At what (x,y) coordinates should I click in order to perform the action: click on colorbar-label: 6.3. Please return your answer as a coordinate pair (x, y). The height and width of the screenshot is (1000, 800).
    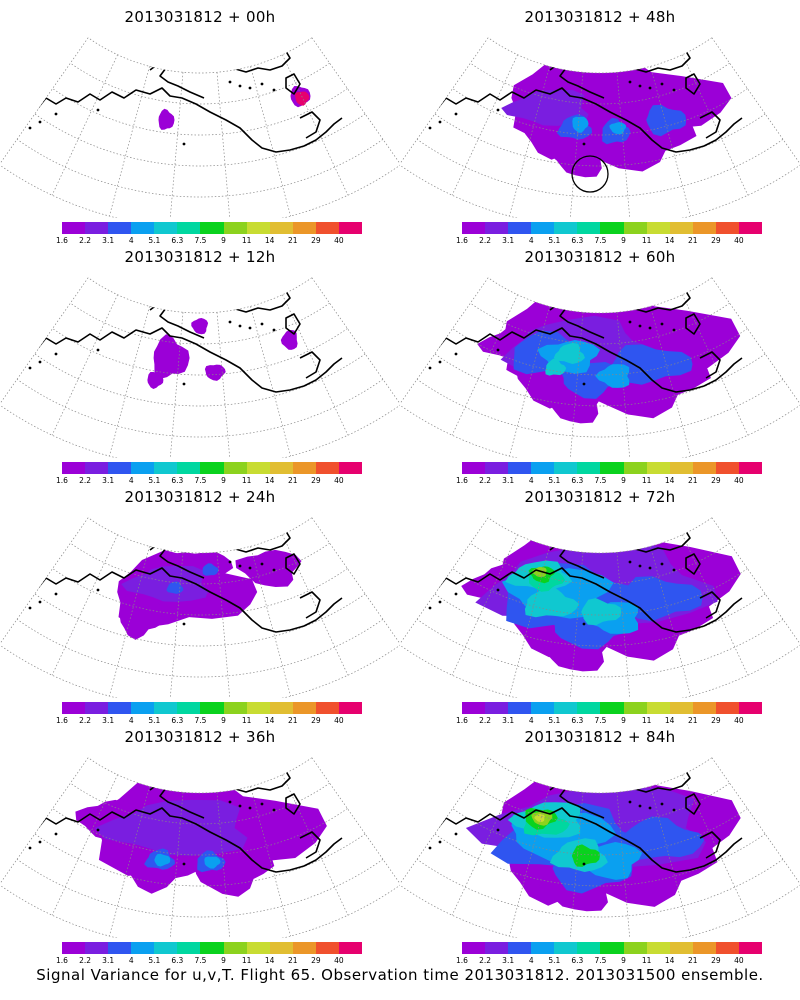
    Looking at the image, I should click on (177, 720).